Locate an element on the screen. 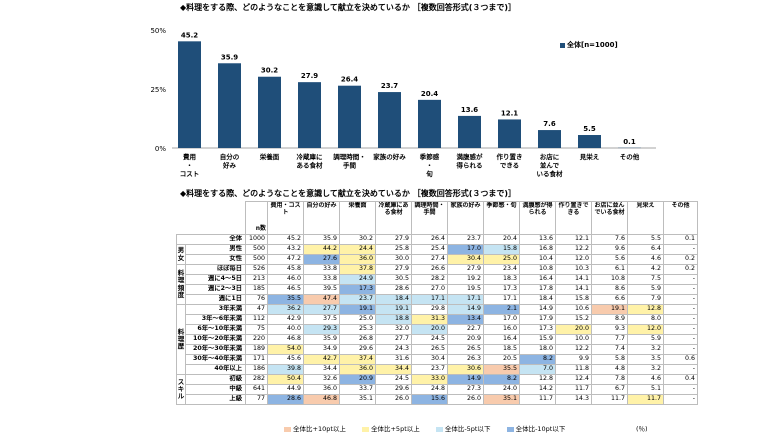 This screenshot has width=770, height=433. table-cell: 20.9 is located at coordinates (465, 339).